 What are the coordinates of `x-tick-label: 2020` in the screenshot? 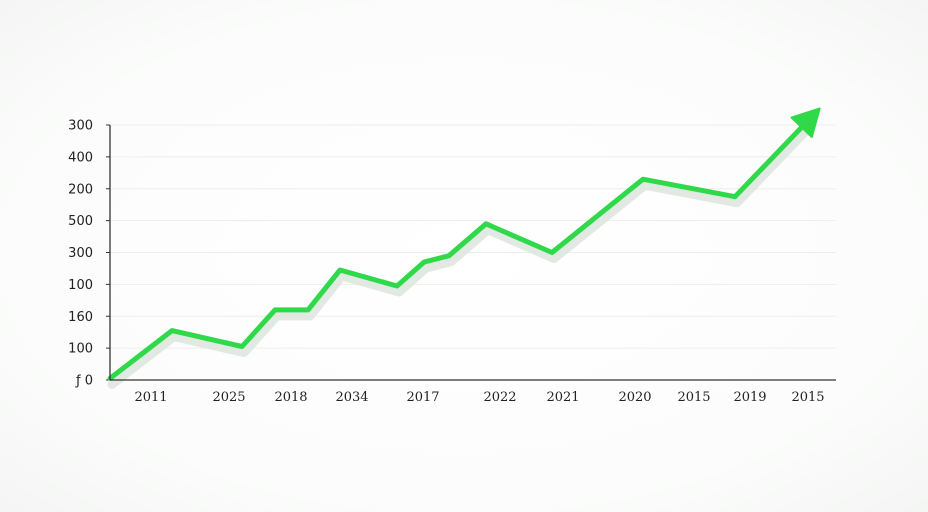 It's located at (634, 397).